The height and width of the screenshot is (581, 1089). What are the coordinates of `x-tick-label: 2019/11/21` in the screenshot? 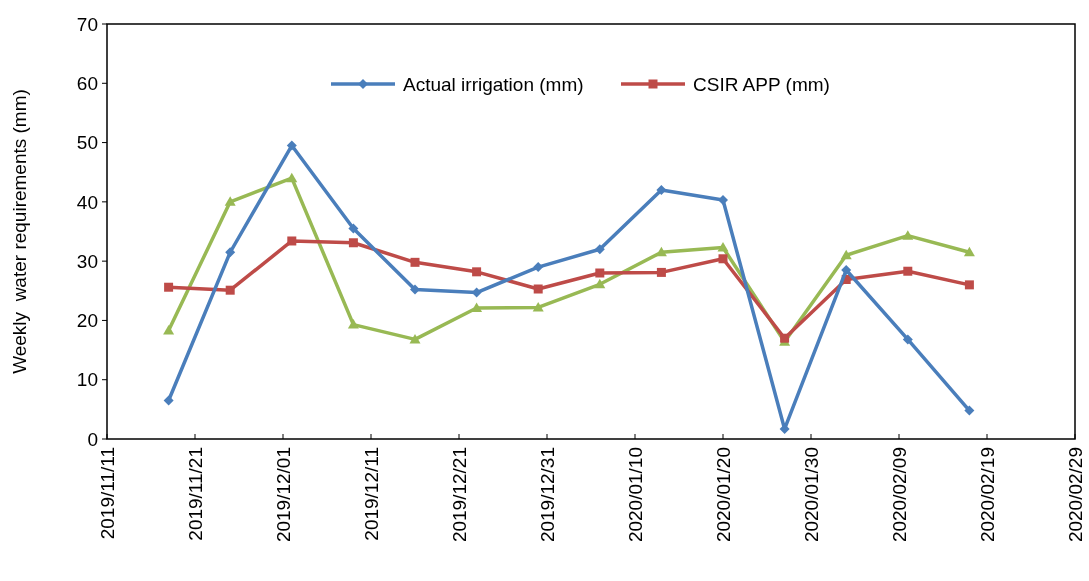 It's located at (195, 494).